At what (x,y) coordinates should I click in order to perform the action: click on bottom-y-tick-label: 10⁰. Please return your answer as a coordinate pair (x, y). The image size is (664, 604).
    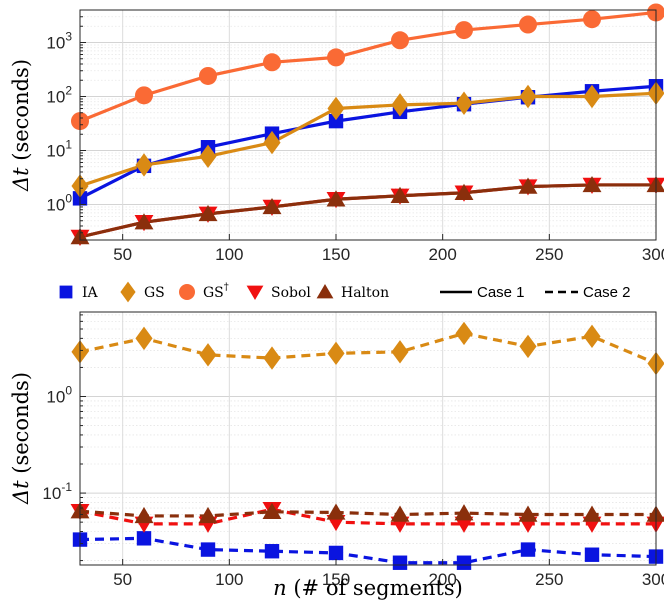
    Looking at the image, I should click on (59, 395).